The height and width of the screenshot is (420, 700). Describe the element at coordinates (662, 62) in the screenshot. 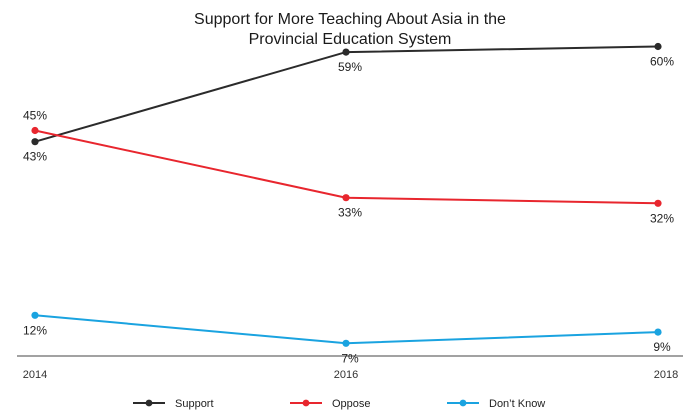

I see `data-label-support-2018: 60%` at that location.